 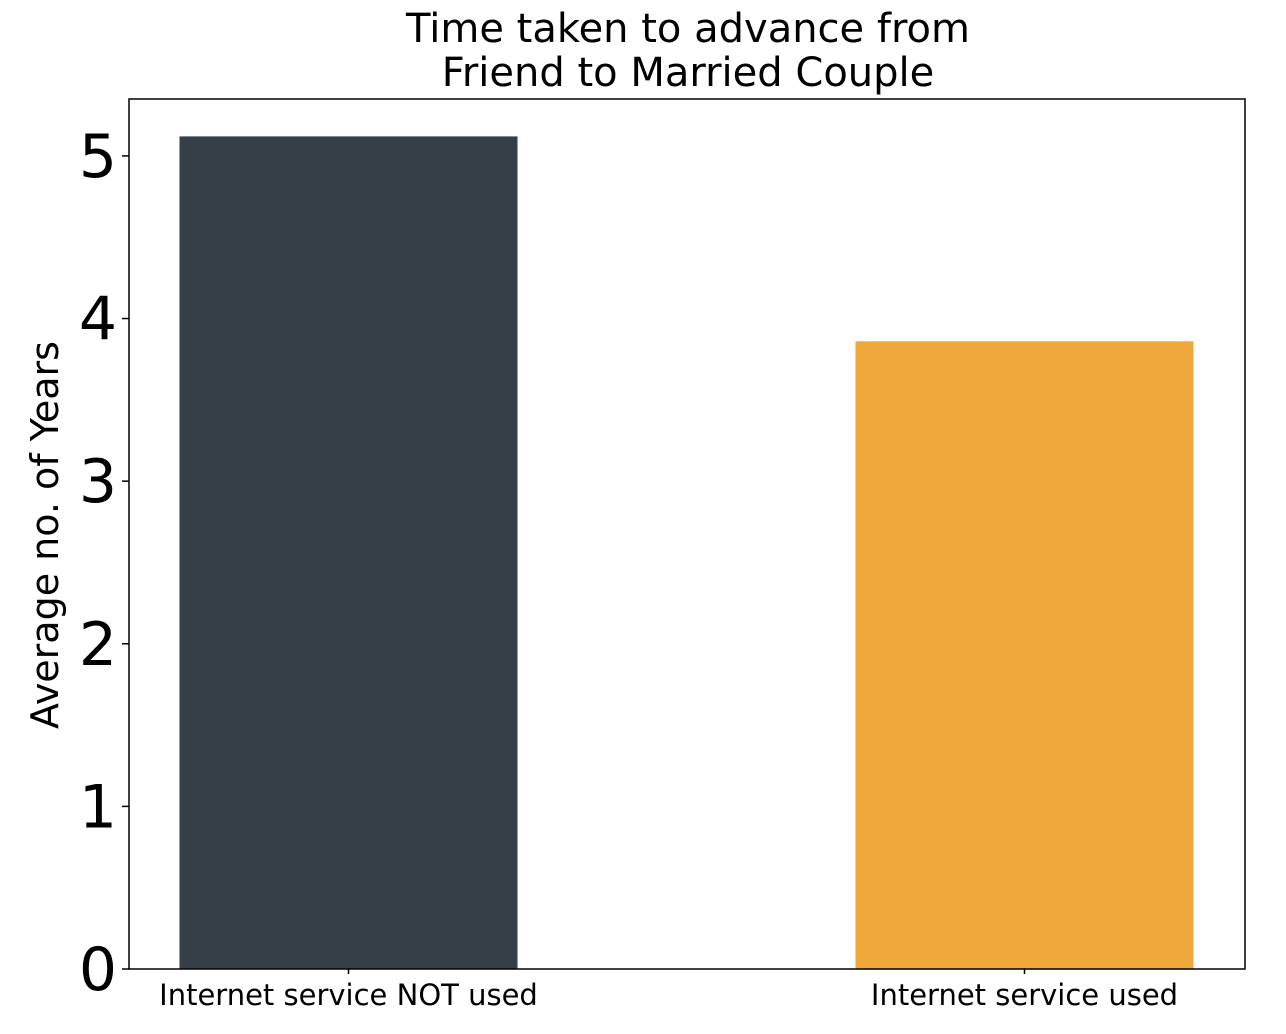 What do you see at coordinates (687, 29) in the screenshot?
I see `chart-title-line-1: Time taken to advance from` at bounding box center [687, 29].